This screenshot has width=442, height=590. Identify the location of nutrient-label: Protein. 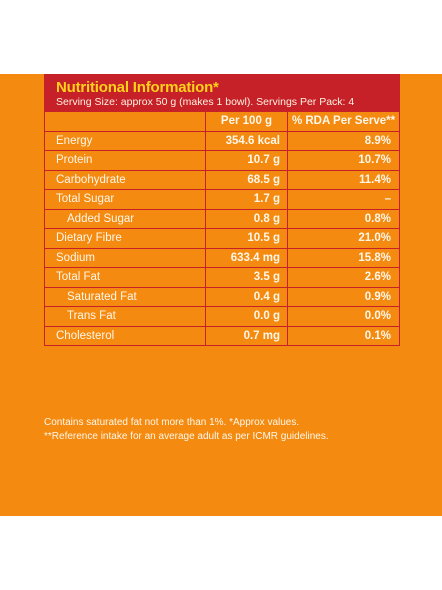
(74, 160).